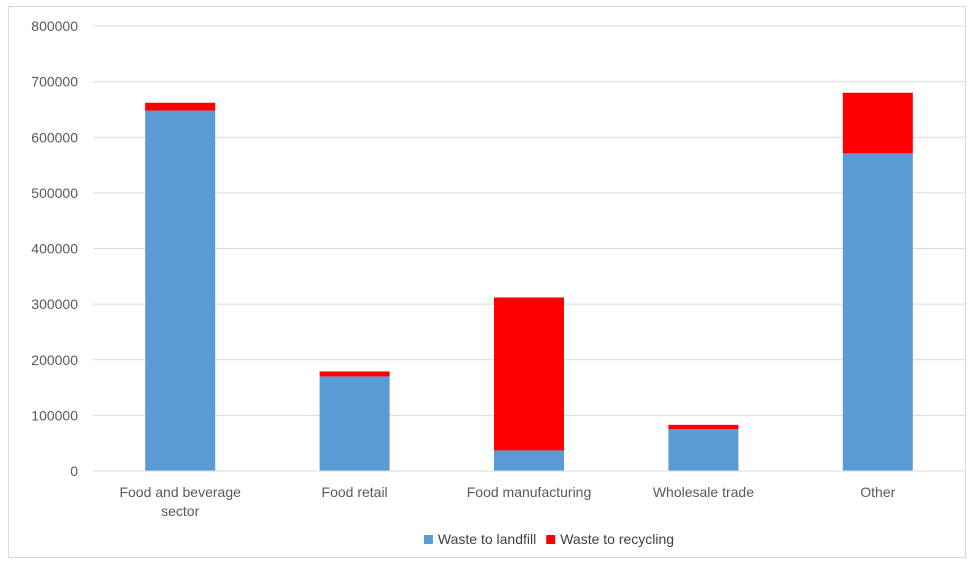 The height and width of the screenshot is (565, 974). I want to click on x-tick-label: Food manufacturing, so click(529, 492).